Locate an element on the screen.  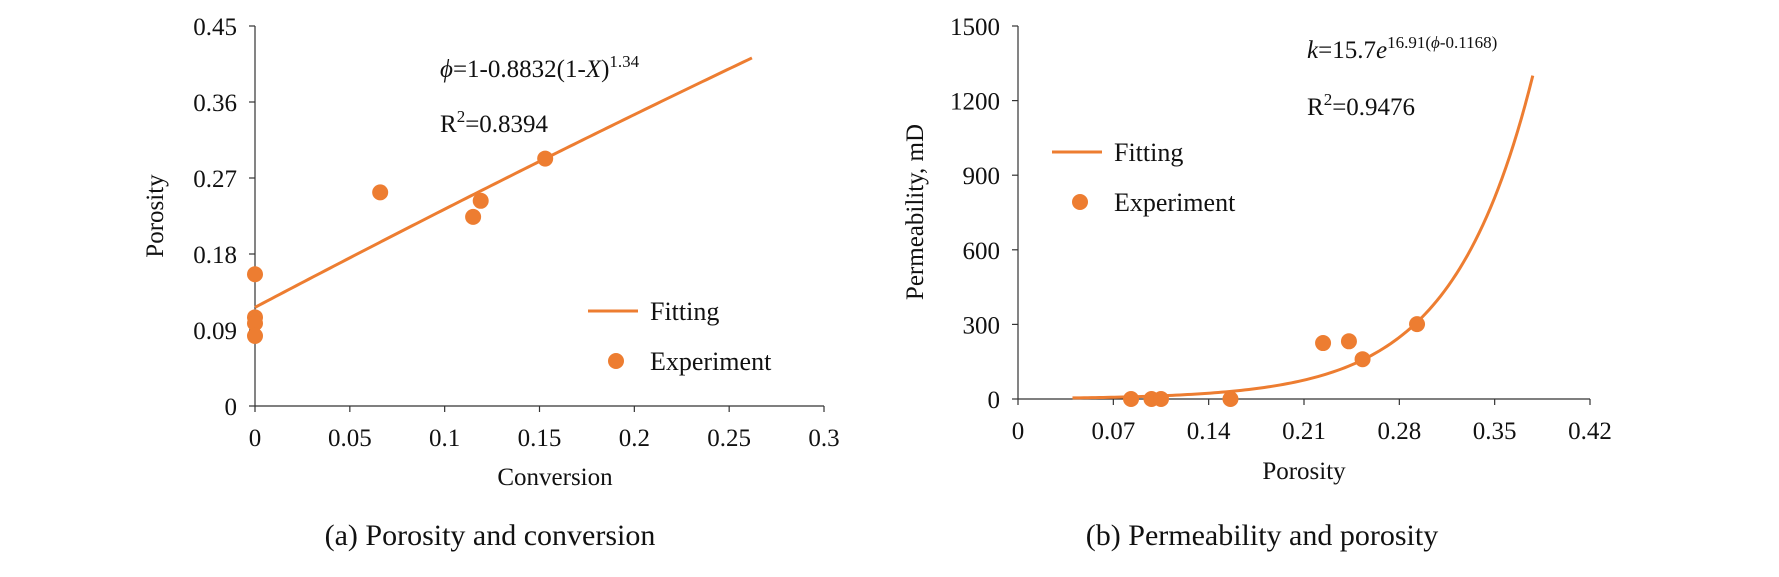
chart-b-y-tick-label: 600 is located at coordinates (982, 251).